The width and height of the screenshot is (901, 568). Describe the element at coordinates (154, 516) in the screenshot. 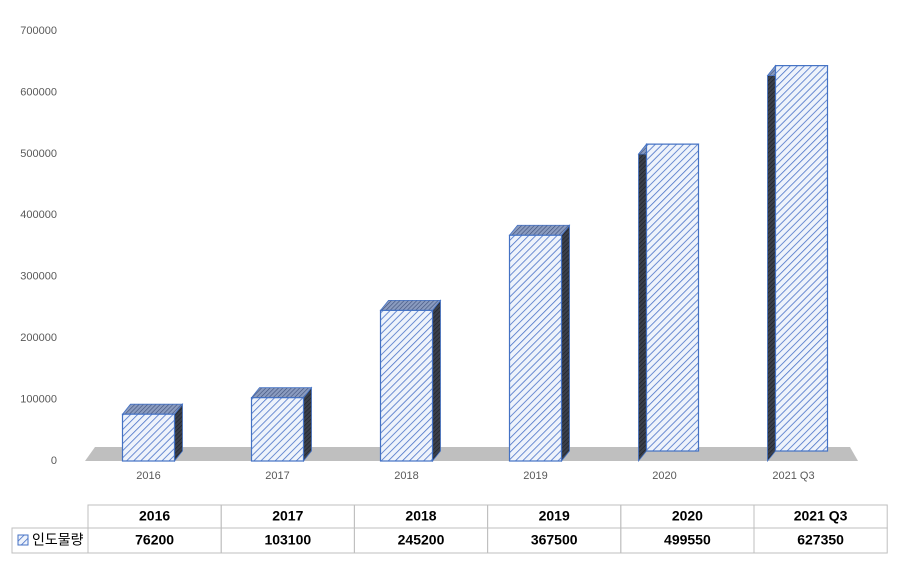

I see `table-header: 2016` at that location.